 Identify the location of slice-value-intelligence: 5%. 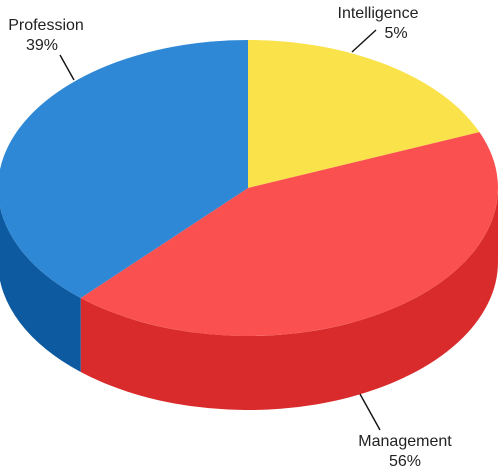
(395, 33).